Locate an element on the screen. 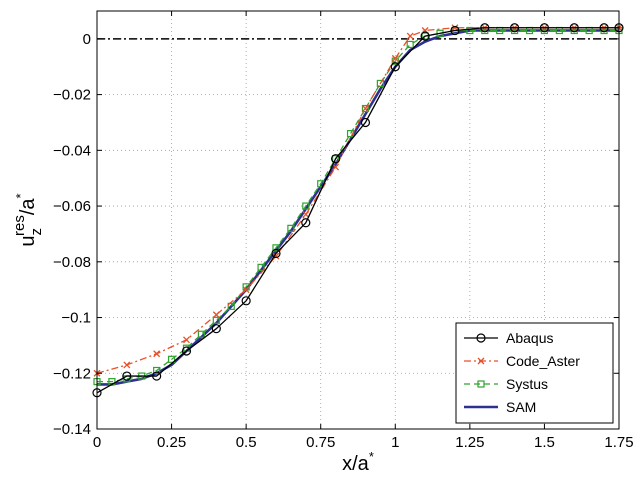 This screenshot has width=639, height=480. y-tick-label: 0 is located at coordinates (87, 39).